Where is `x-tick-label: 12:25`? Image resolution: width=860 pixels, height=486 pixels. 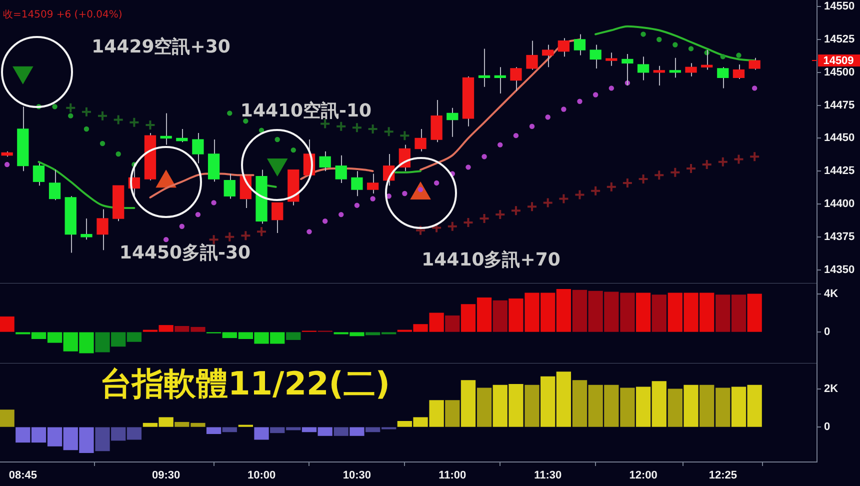 x-tick-label: 12:25 is located at coordinates (722, 476).